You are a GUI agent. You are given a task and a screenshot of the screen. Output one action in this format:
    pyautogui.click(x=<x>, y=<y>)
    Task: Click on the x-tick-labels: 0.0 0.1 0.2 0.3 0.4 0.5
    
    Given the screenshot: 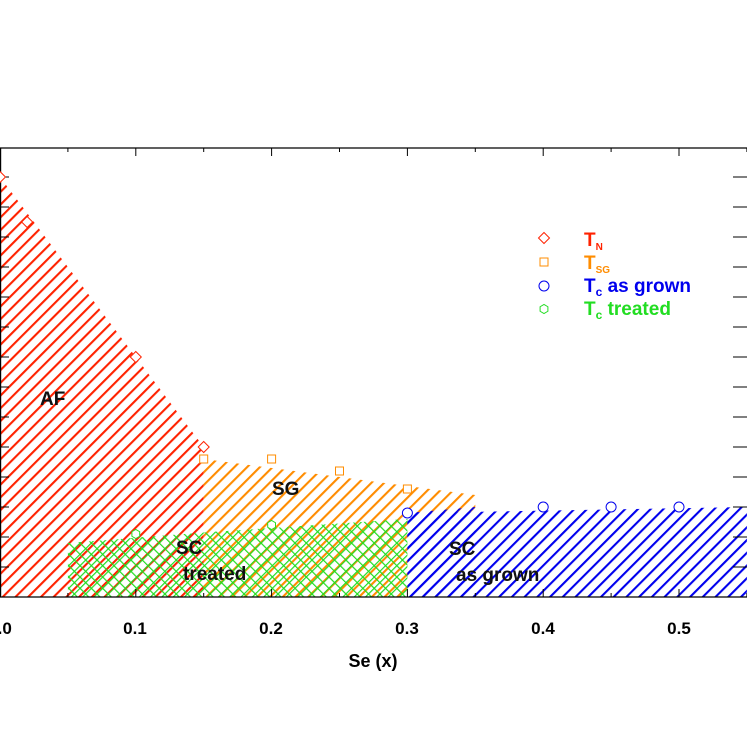 What is the action you would take?
    pyautogui.click(x=345, y=628)
    